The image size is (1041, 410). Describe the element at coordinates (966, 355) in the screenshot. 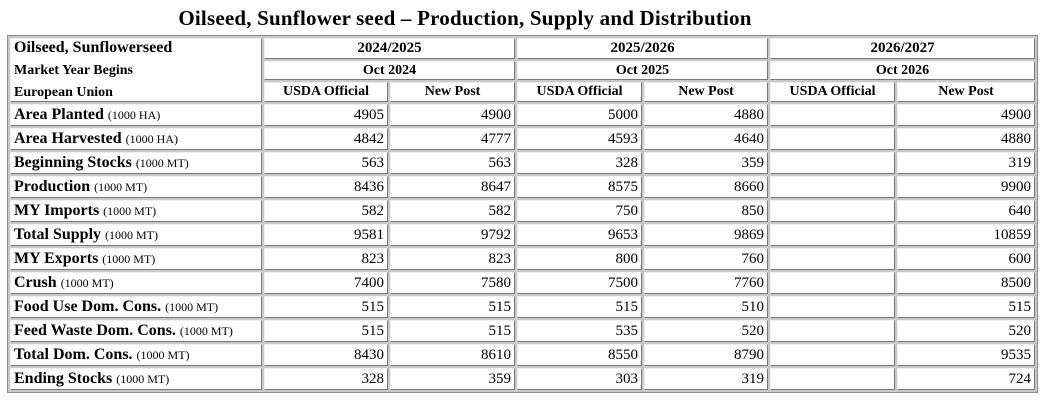

I see `value-cell: 9535` at that location.